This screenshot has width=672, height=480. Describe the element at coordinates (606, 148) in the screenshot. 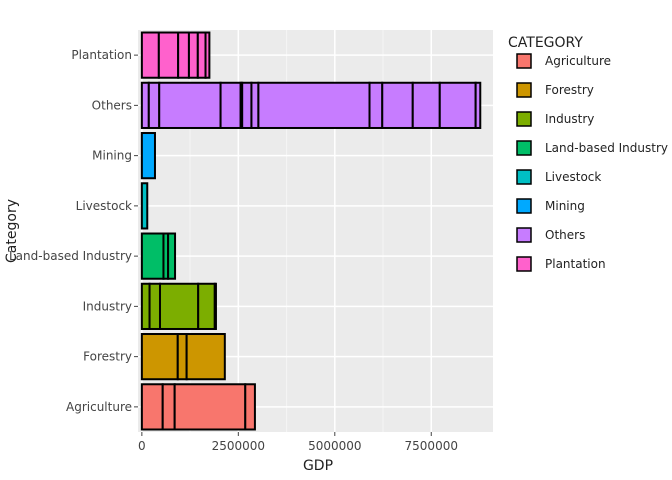

I see `legend-label: Land-based Industry` at that location.